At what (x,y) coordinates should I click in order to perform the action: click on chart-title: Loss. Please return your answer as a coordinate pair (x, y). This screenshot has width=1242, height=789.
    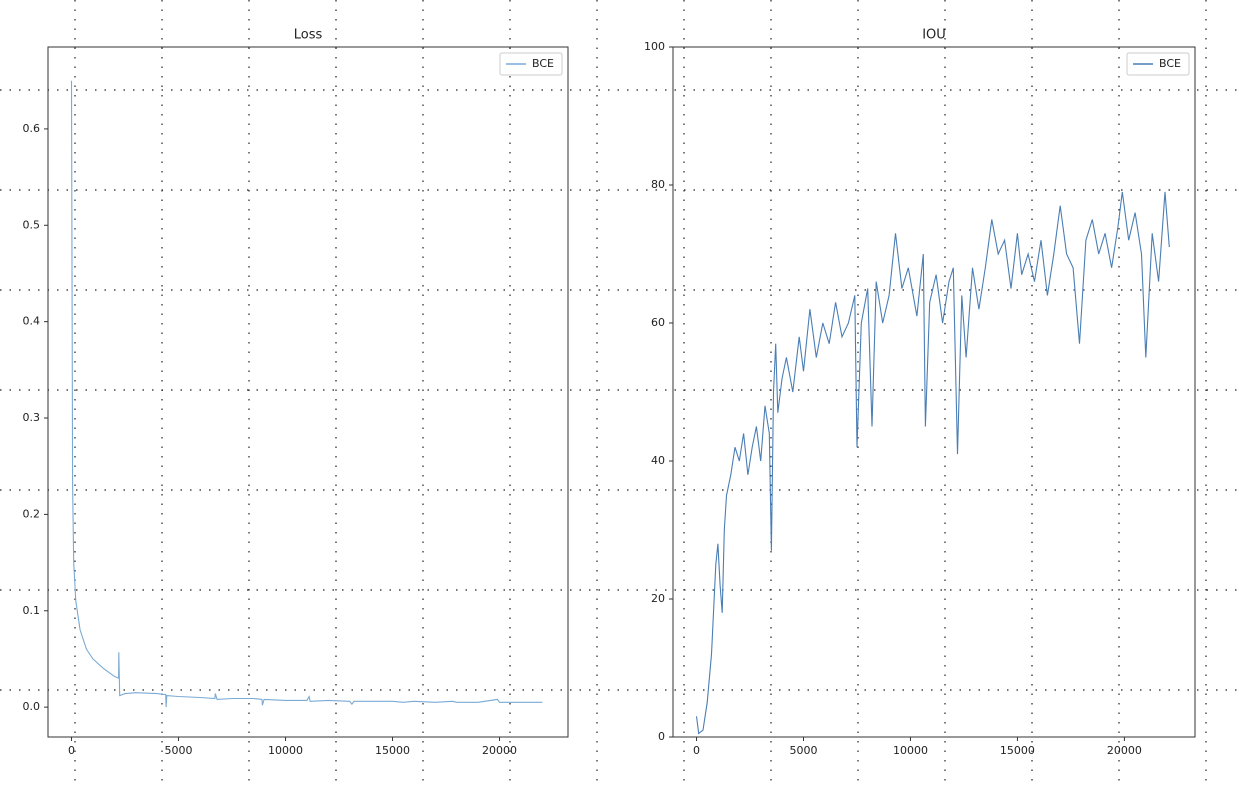
    Looking at the image, I should click on (308, 35).